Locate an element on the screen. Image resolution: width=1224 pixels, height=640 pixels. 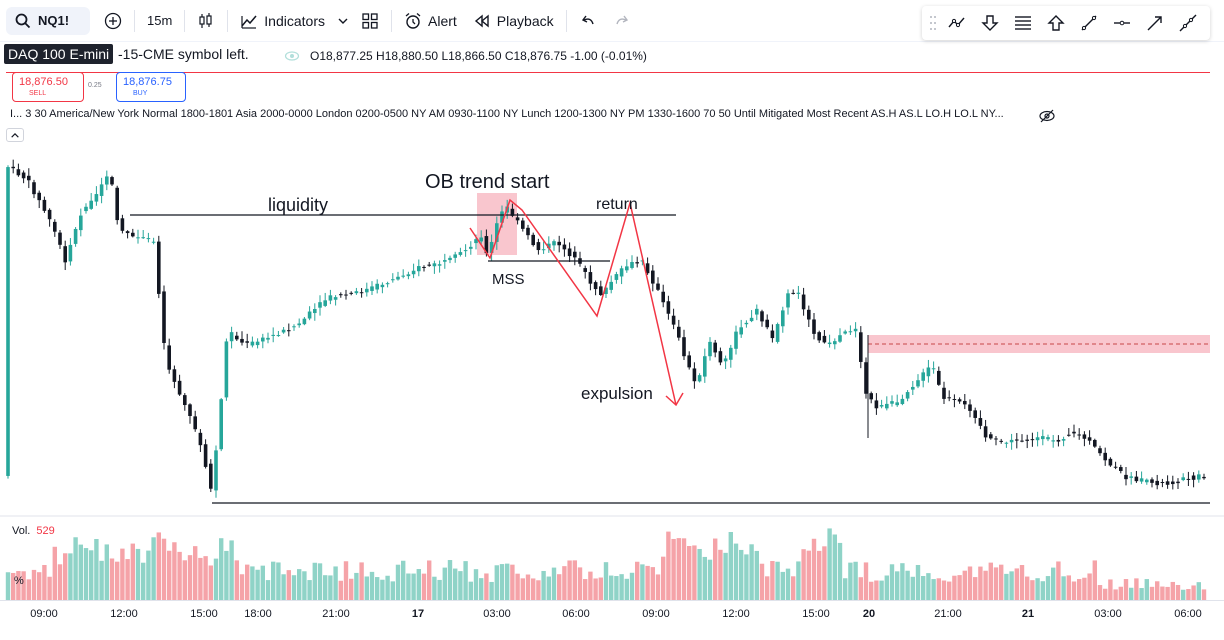
indicators-dropdown-button is located at coordinates (343, 21).